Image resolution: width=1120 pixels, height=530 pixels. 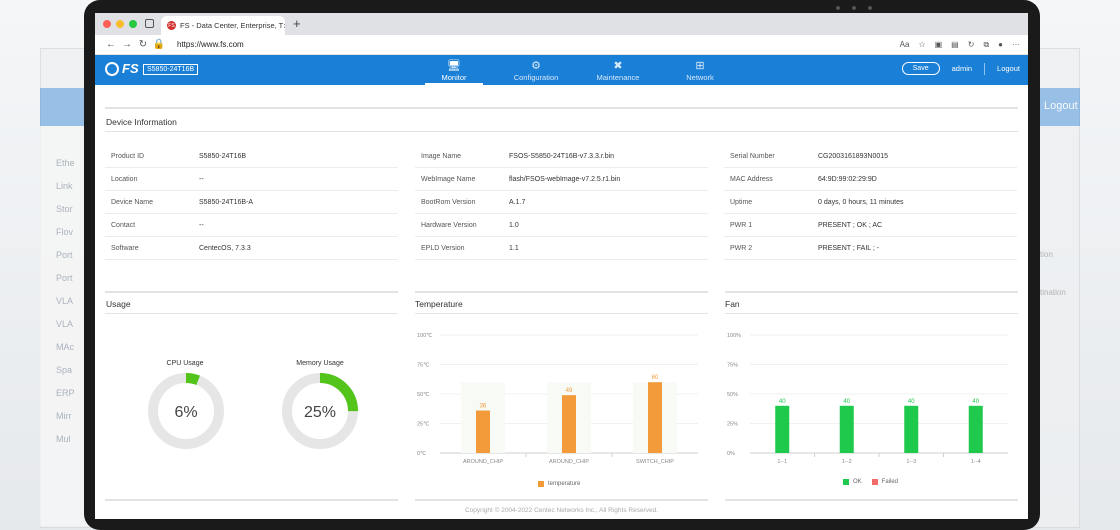 I want to click on browser-tab: FS FS - Data Center, Enterprise, T ×, so click(x=223, y=25).